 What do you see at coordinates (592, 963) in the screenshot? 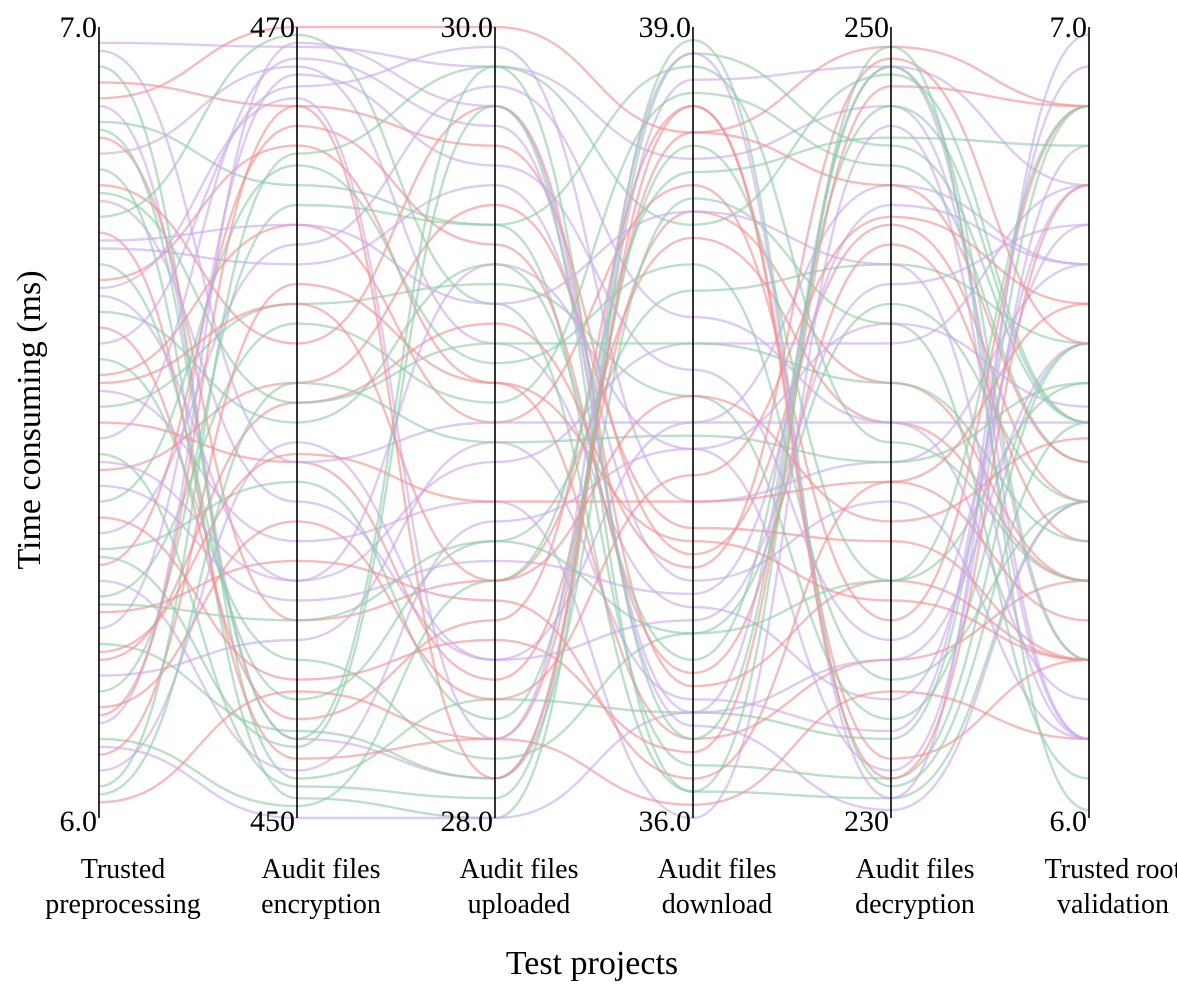
I see `x-axis-title: Test projects` at bounding box center [592, 963].